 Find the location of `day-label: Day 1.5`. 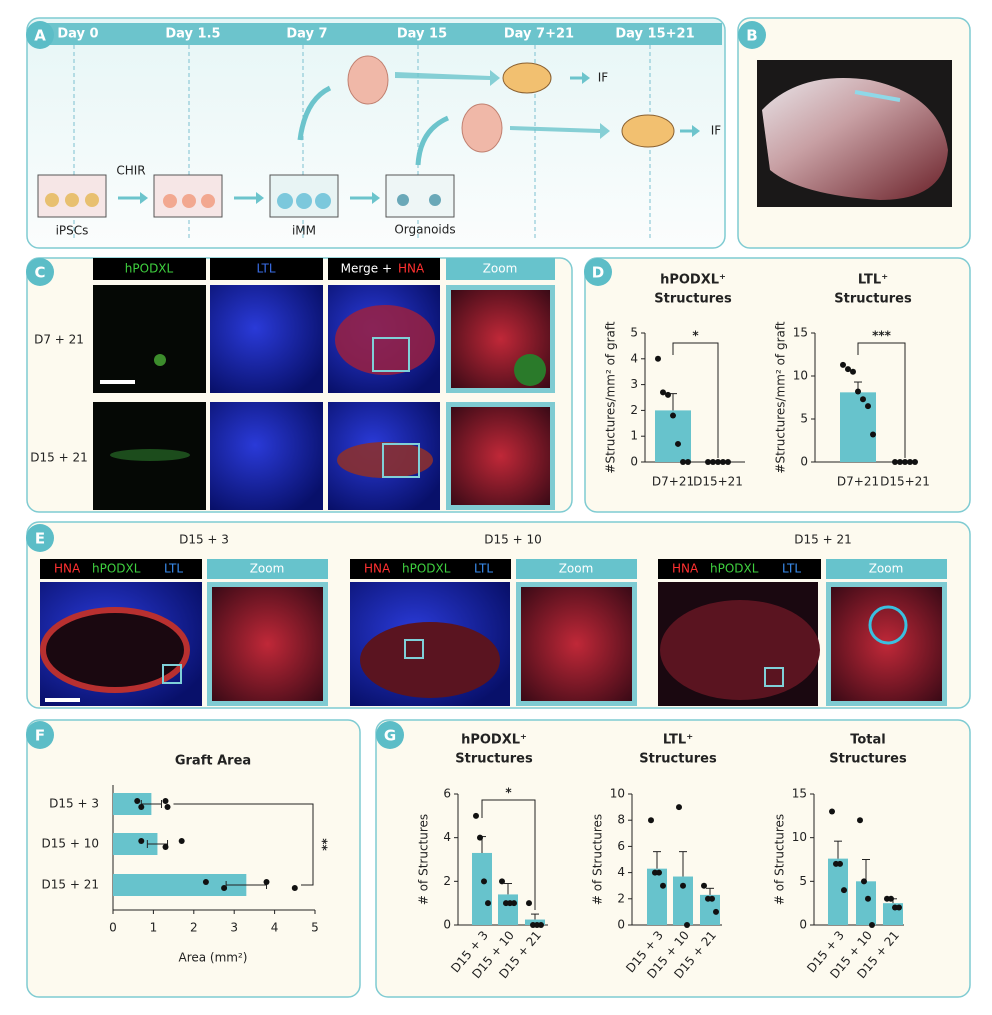

day-label: Day 1.5 is located at coordinates (192, 34).